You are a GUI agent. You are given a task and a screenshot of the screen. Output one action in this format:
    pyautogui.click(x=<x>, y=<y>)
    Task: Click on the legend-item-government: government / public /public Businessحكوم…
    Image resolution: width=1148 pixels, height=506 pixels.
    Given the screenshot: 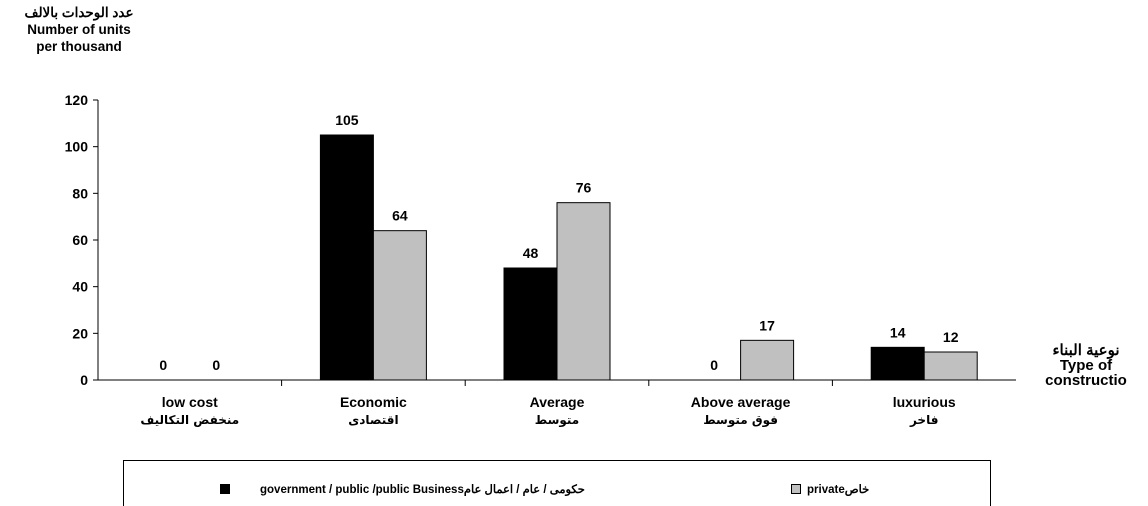 What is the action you would take?
    pyautogui.click(x=402, y=489)
    